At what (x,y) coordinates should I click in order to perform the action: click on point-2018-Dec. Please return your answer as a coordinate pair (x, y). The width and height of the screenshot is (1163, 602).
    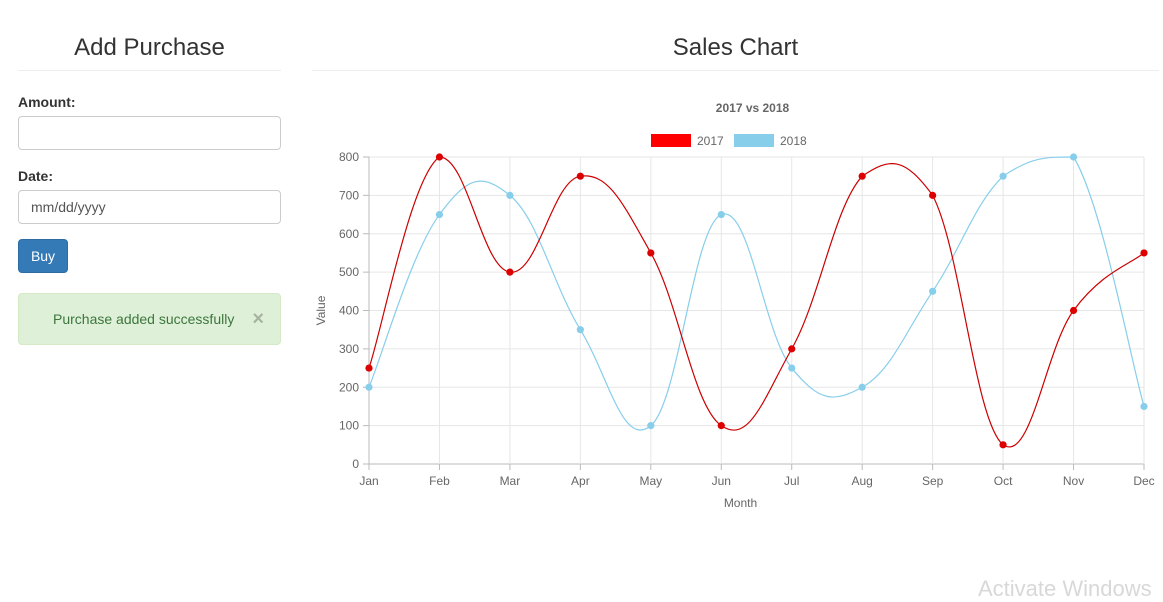
    Looking at the image, I should click on (1144, 406).